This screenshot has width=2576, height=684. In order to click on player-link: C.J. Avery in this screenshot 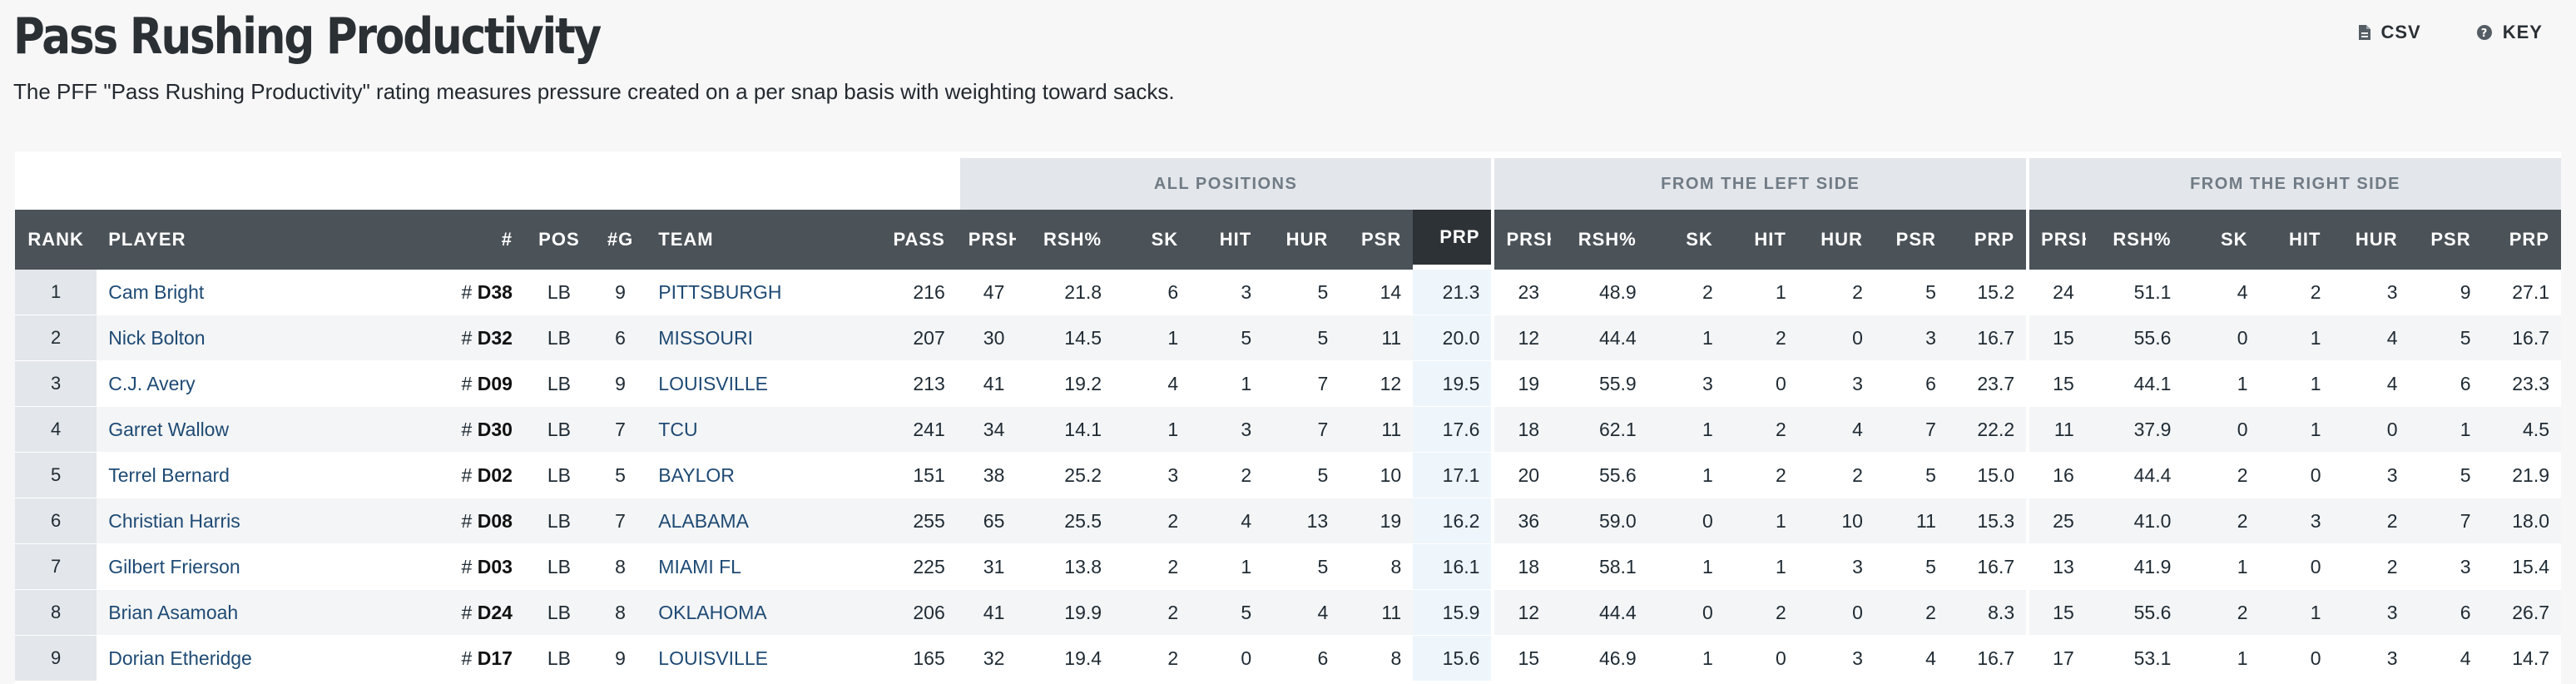, I will do `click(152, 383)`.